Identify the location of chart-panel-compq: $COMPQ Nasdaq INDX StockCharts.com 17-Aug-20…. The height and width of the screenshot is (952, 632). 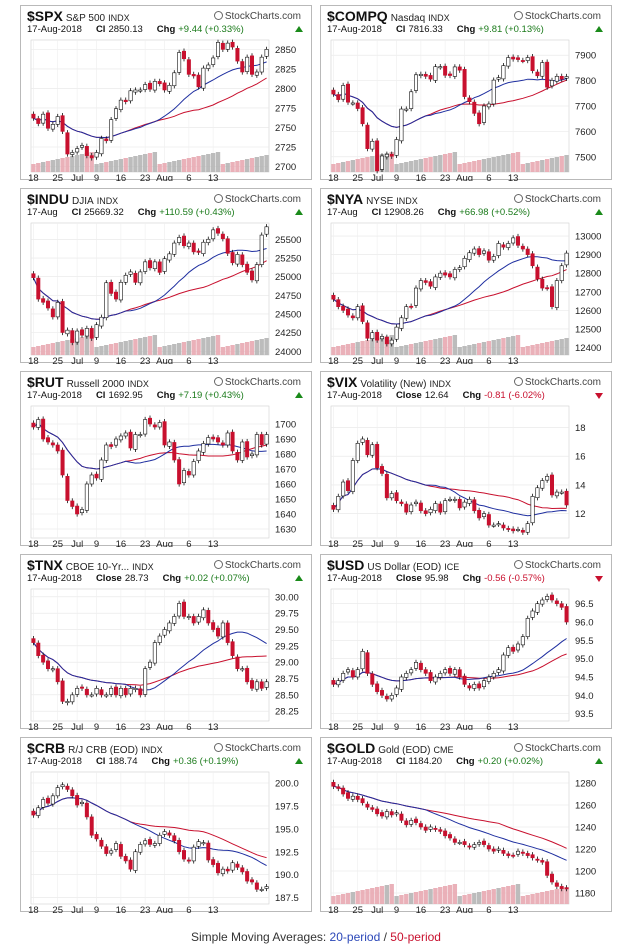
(466, 93).